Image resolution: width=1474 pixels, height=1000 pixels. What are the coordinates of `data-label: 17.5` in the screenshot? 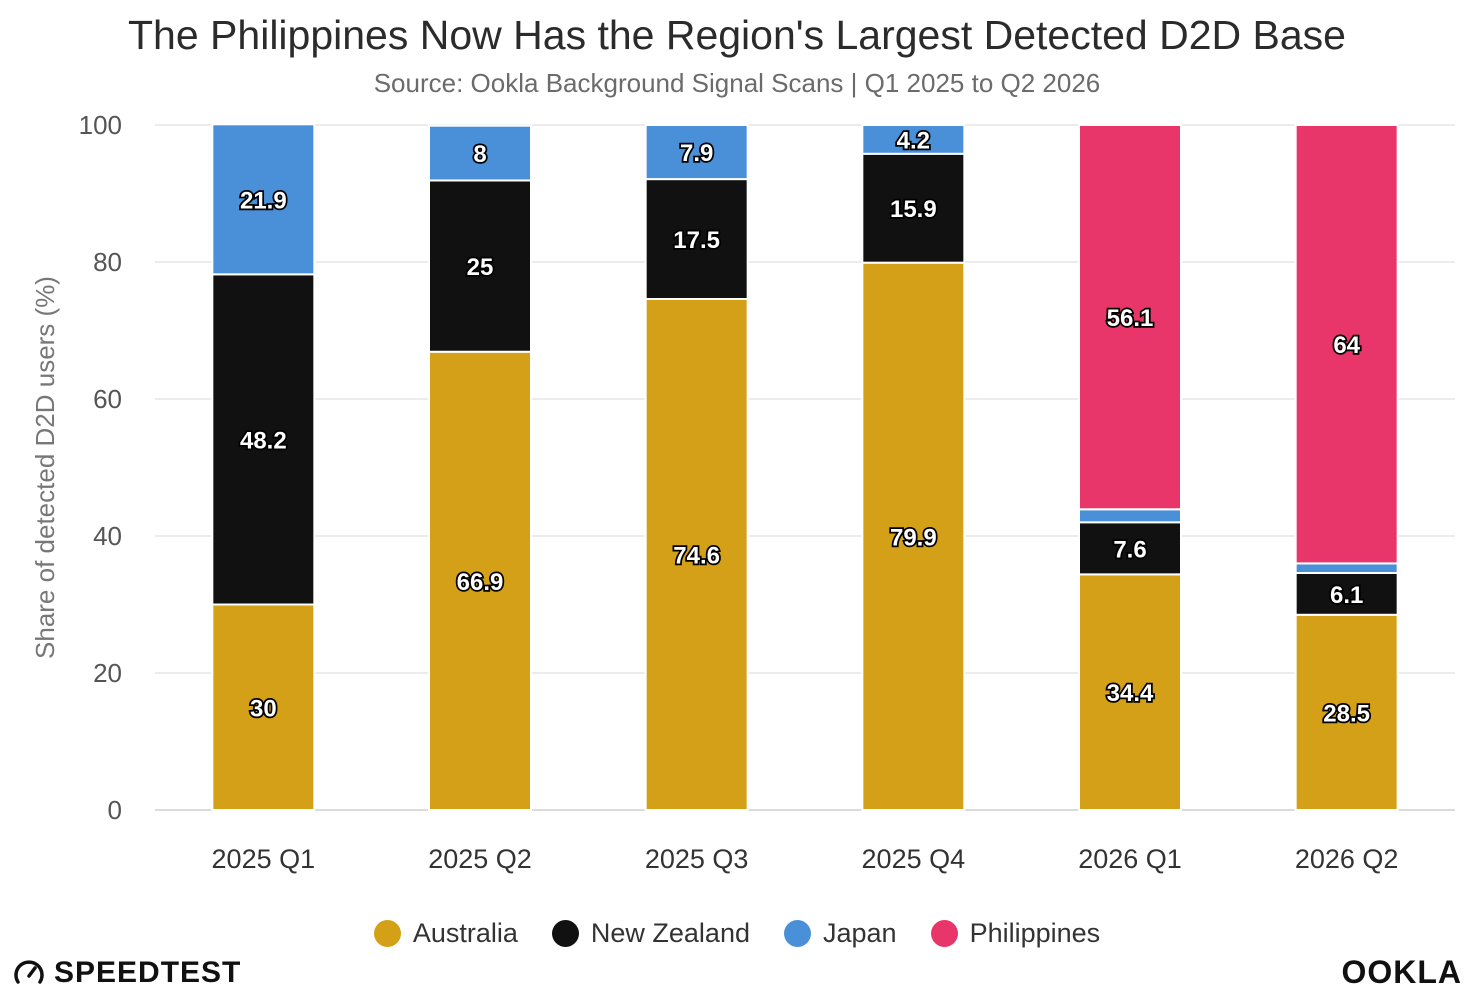 It's located at (696, 240).